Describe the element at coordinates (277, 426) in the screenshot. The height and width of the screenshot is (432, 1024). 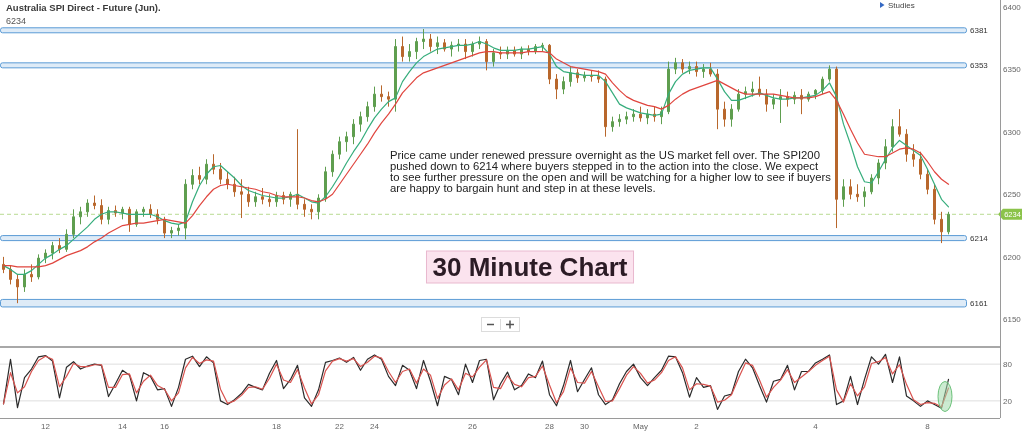
I see `x-tick-label: 18` at that location.